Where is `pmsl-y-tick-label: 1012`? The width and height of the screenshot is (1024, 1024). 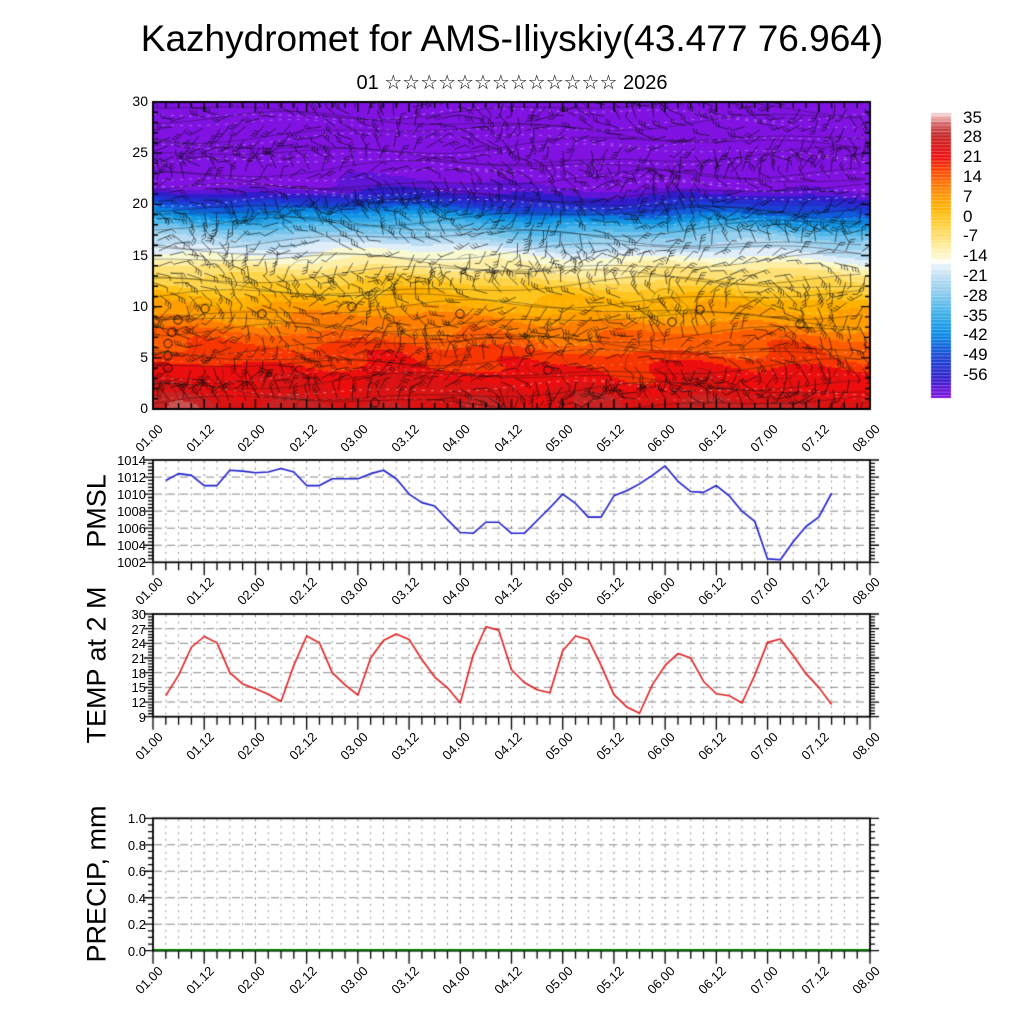 pmsl-y-tick-label: 1012 is located at coordinates (131, 478).